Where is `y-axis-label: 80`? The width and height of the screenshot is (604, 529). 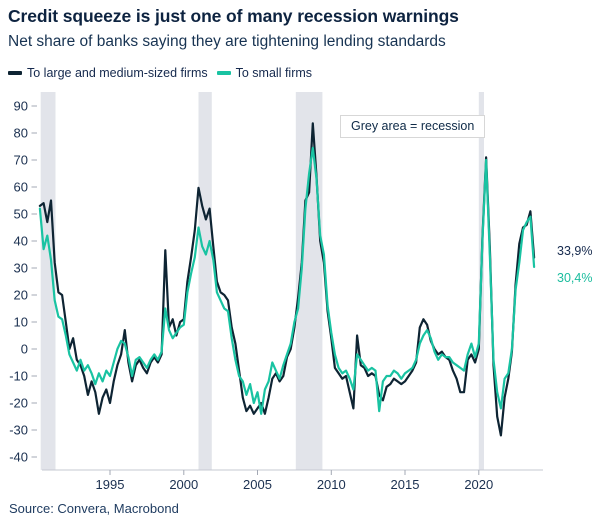 y-axis-label: 80 is located at coordinates (21, 133).